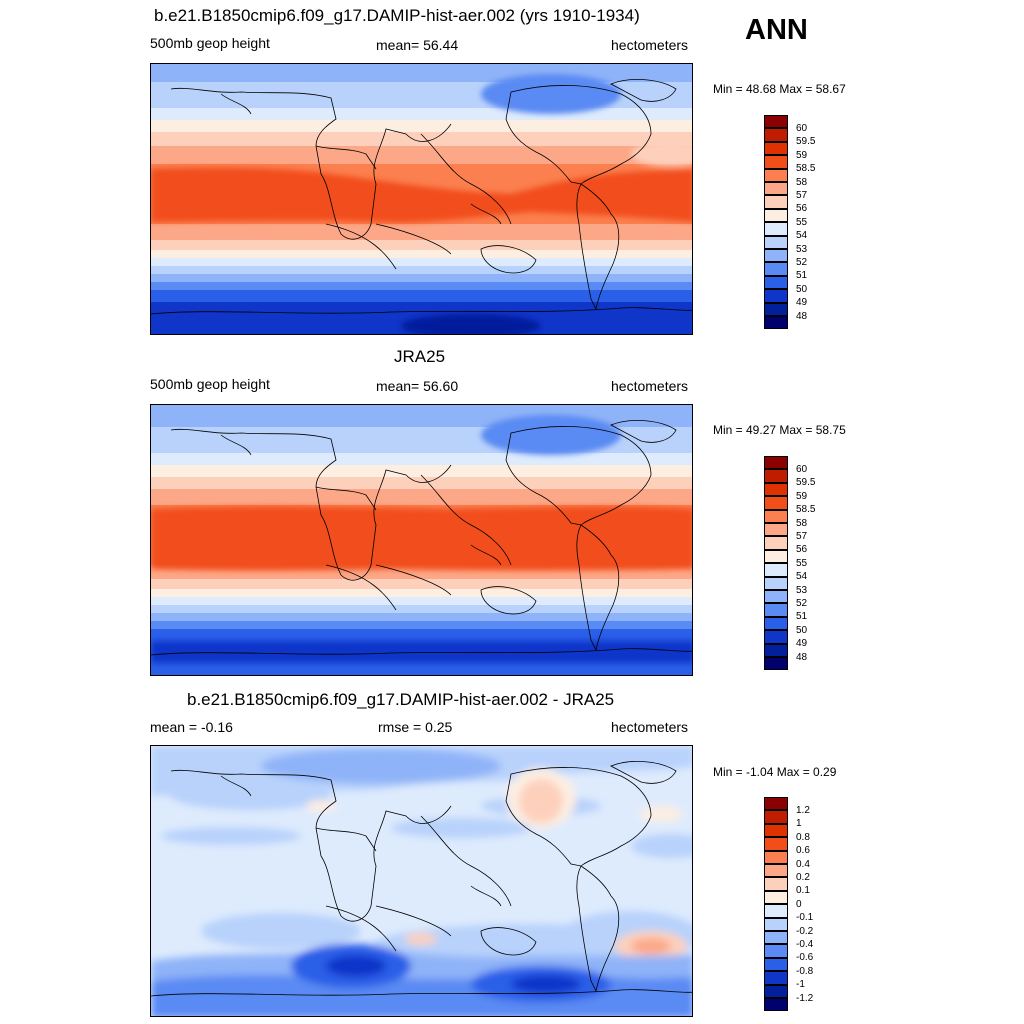  Describe the element at coordinates (802, 195) in the screenshot. I see `panel1-colorbar-label: 57` at that location.